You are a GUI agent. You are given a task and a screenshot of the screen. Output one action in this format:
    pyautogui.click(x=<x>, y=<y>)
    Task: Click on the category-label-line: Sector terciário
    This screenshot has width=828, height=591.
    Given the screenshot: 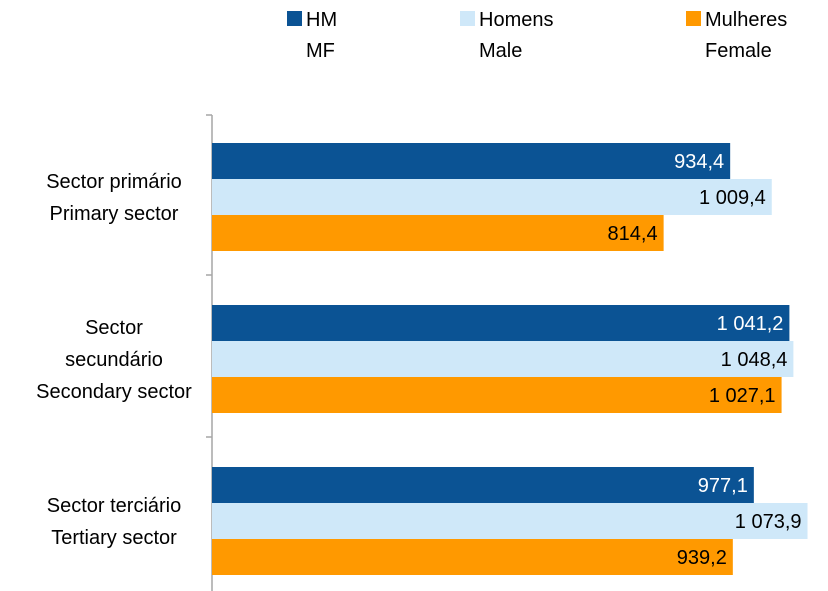 What is the action you would take?
    pyautogui.click(x=114, y=506)
    